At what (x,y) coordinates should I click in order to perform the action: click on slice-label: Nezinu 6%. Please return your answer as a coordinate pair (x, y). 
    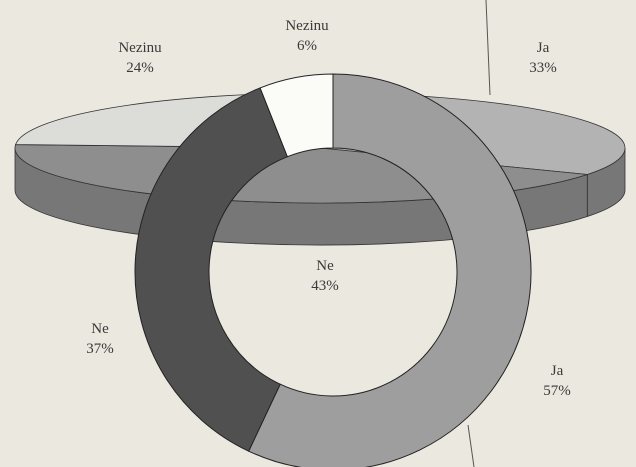
    Looking at the image, I should click on (307, 36).